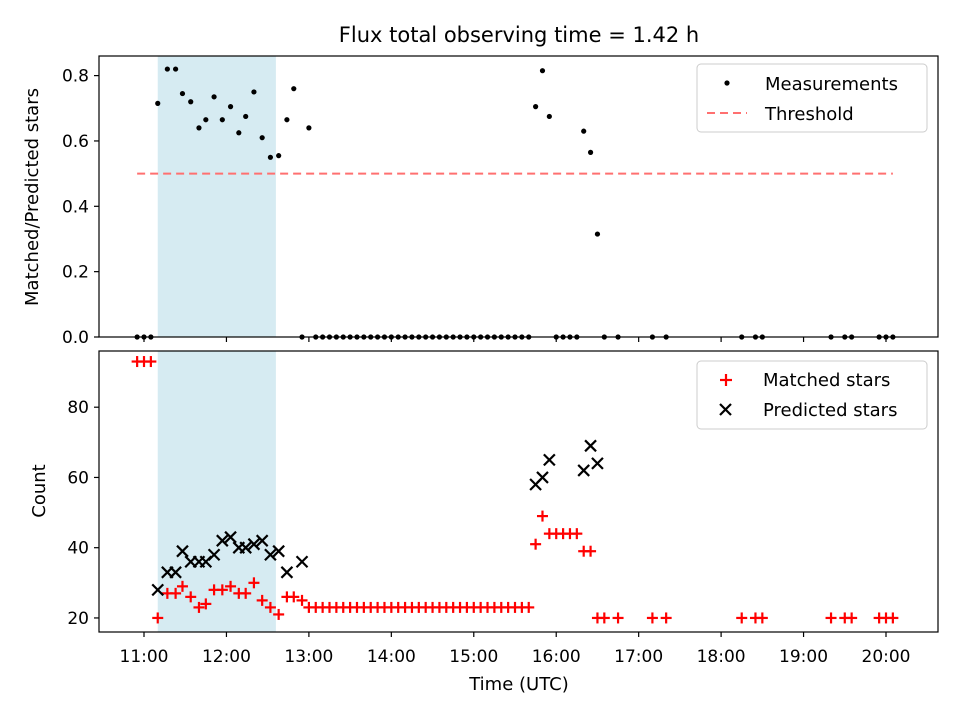 This screenshot has height=724, width=960. Describe the element at coordinates (75, 77) in the screenshot. I see `top-y-tick-label: 0.8` at that location.